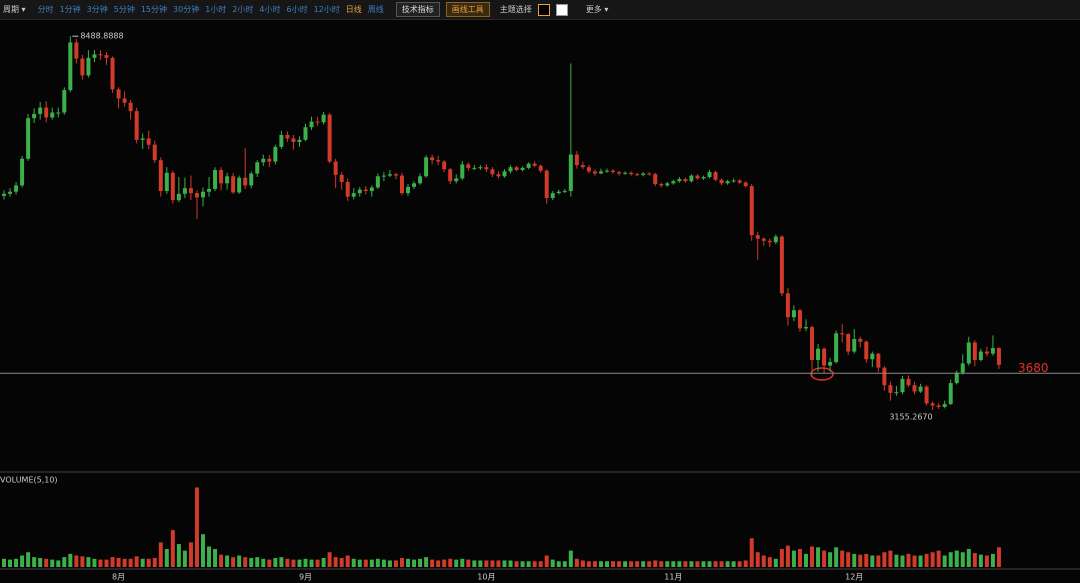 The image size is (1080, 583). Describe the element at coordinates (543, 9) in the screenshot. I see `theme-dark` at that location.